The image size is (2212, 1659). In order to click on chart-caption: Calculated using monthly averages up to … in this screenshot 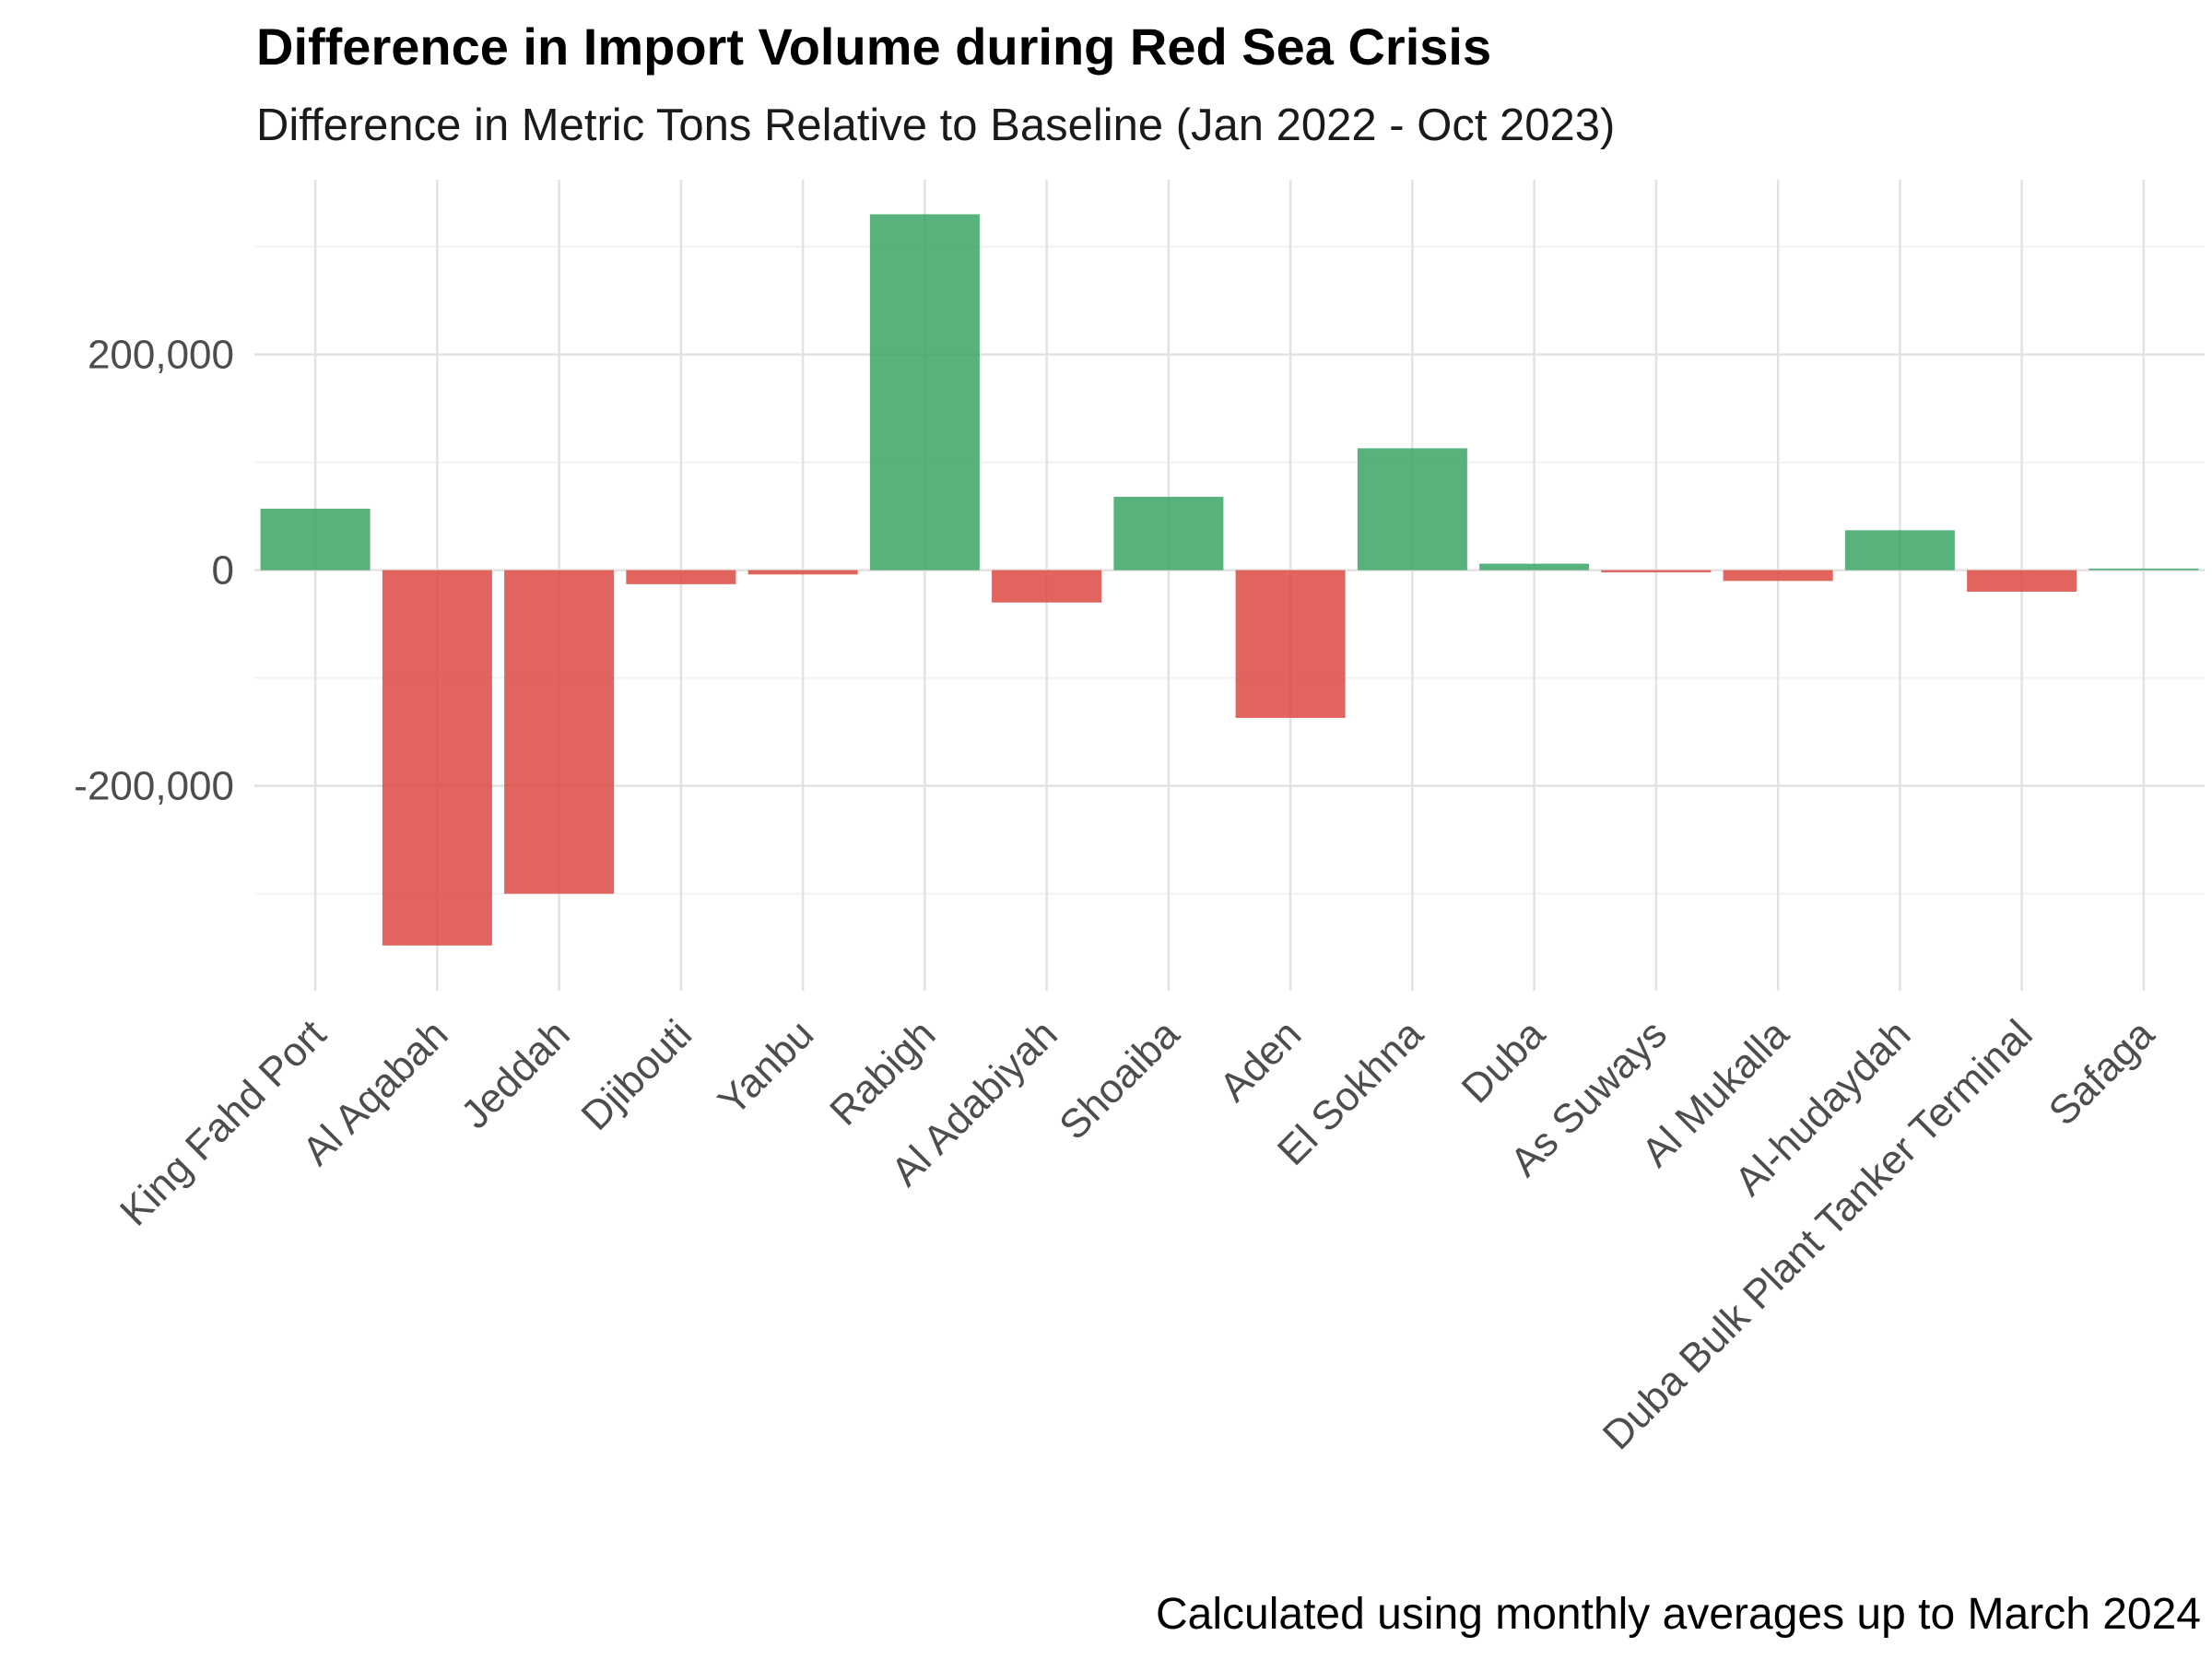, I will do `click(1678, 1614)`.